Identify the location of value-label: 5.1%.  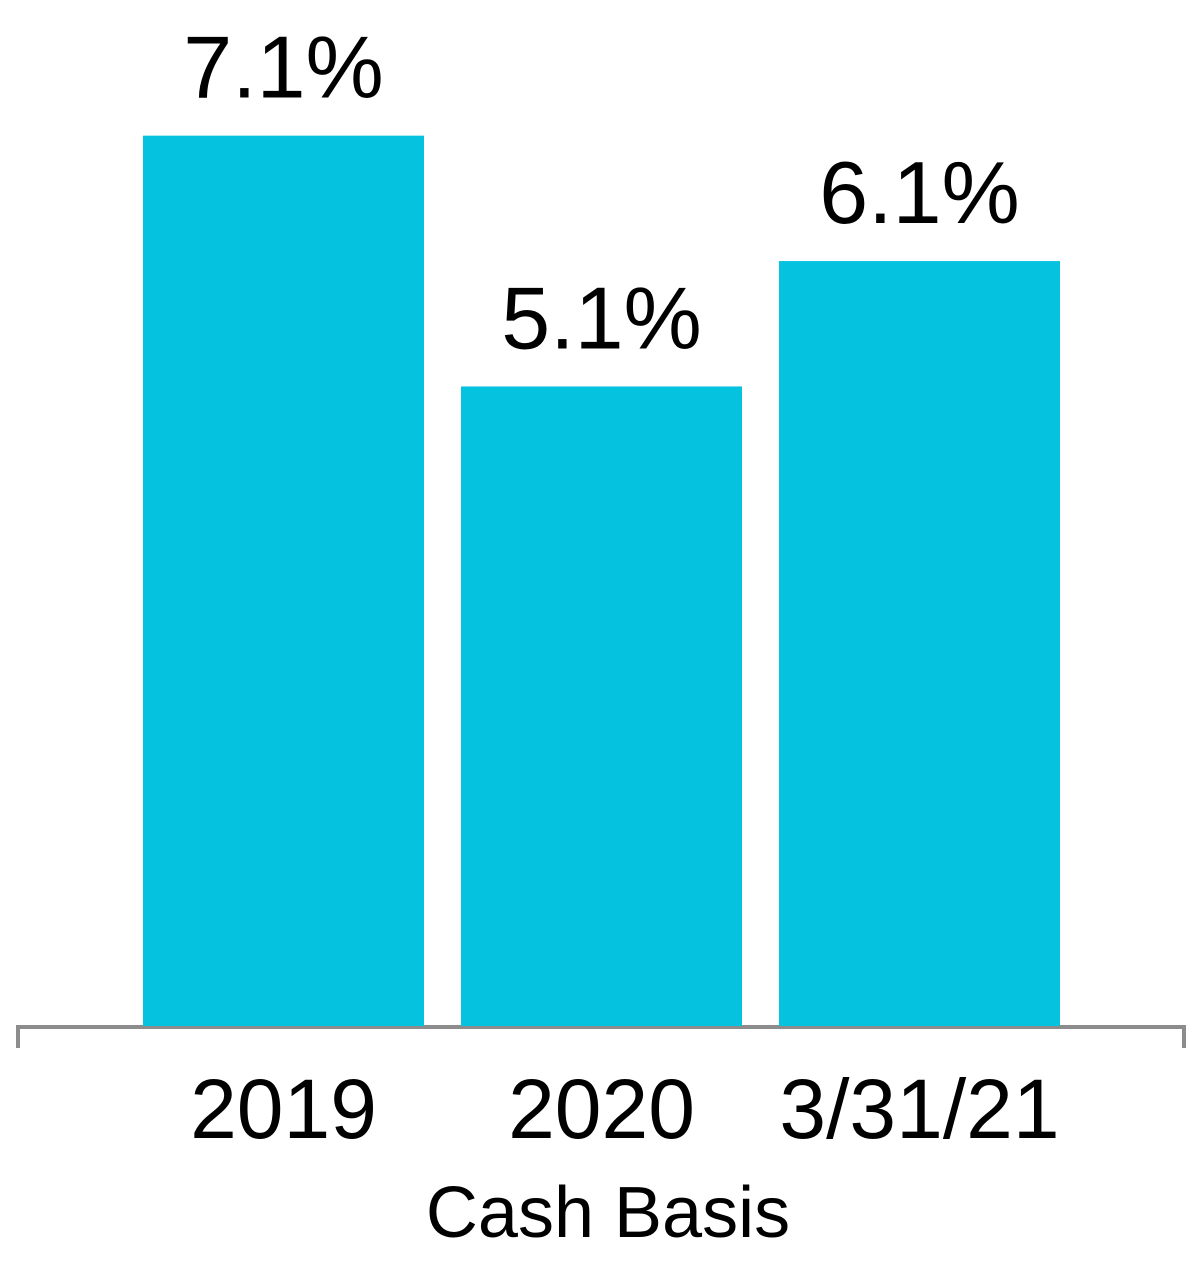
(601, 317).